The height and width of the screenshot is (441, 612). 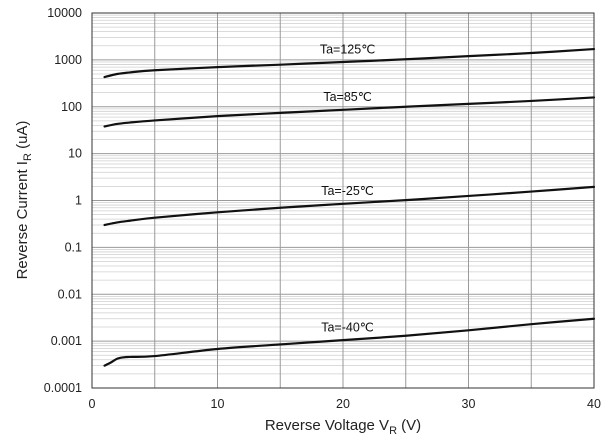 I want to click on y-tick-label: 0.0001, so click(x=63, y=388).